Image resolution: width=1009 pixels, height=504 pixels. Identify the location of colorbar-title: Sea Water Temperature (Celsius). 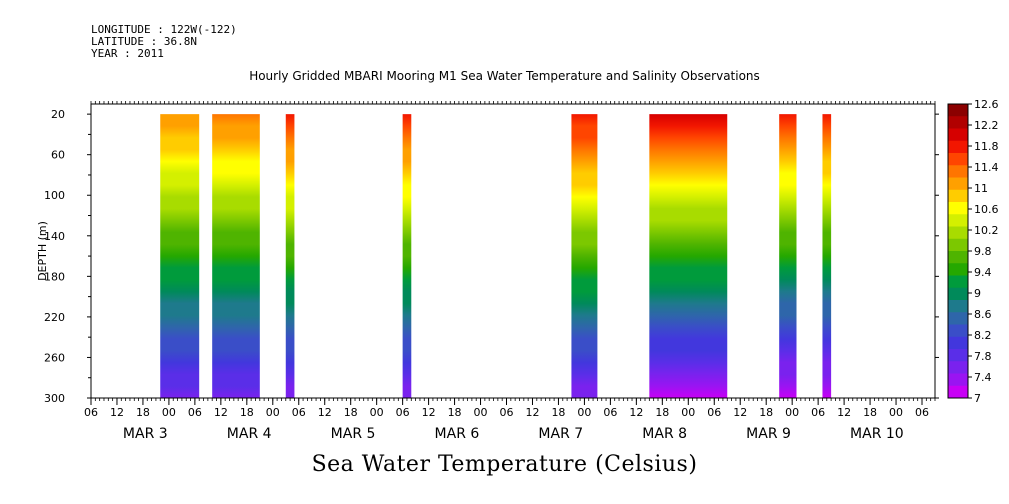
(504, 464).